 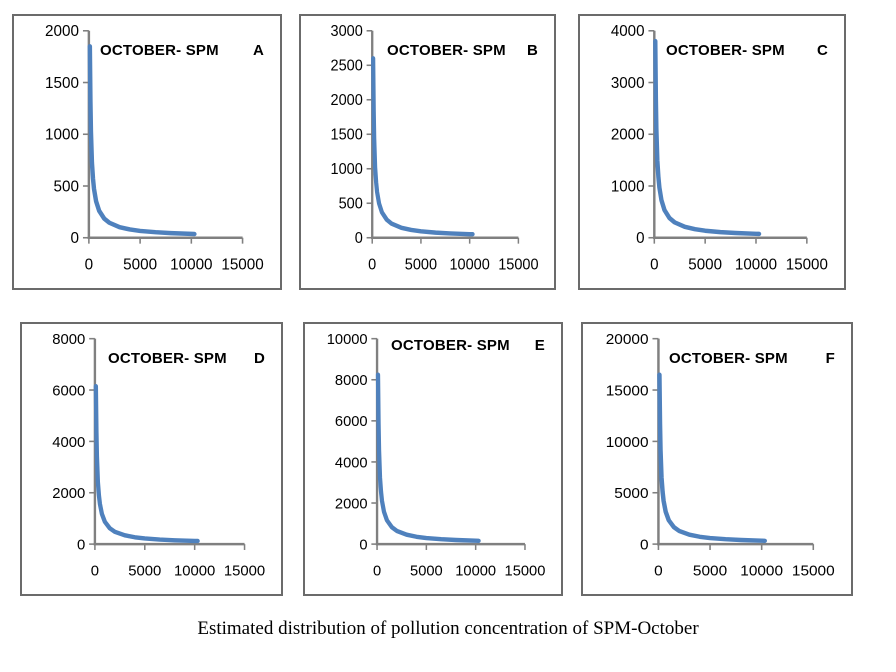 What do you see at coordinates (154, 148) in the screenshot?
I see `chart-canvas-a: 0 500 1000 1500 2000 0 5000 10000 15000` at bounding box center [154, 148].